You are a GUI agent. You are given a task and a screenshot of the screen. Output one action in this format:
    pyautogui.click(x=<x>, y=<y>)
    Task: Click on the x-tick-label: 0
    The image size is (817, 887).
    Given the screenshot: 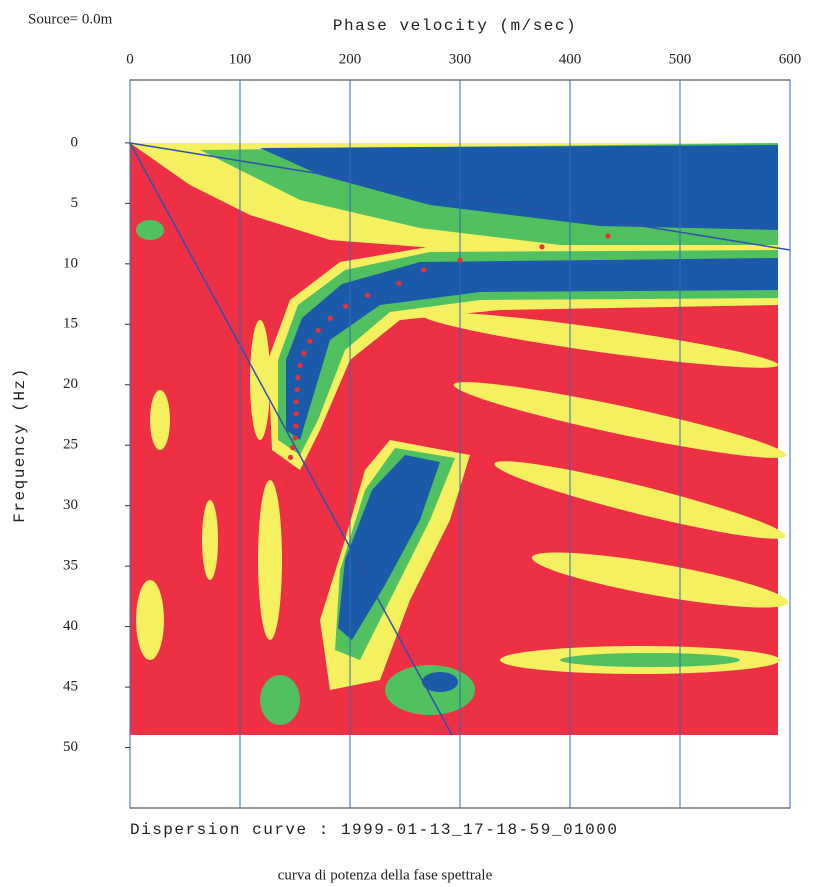 What is the action you would take?
    pyautogui.click(x=130, y=59)
    